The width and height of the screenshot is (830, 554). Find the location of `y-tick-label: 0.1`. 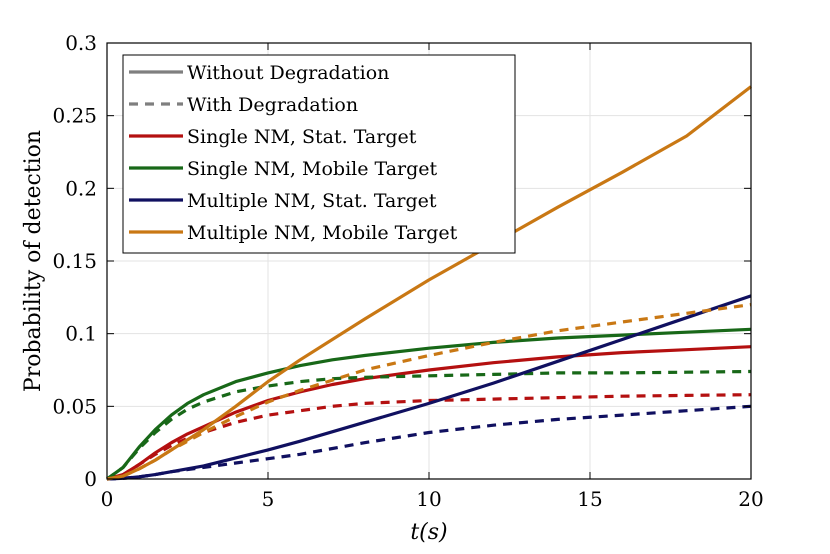

y-tick-label: 0.1 is located at coordinates (81, 334).